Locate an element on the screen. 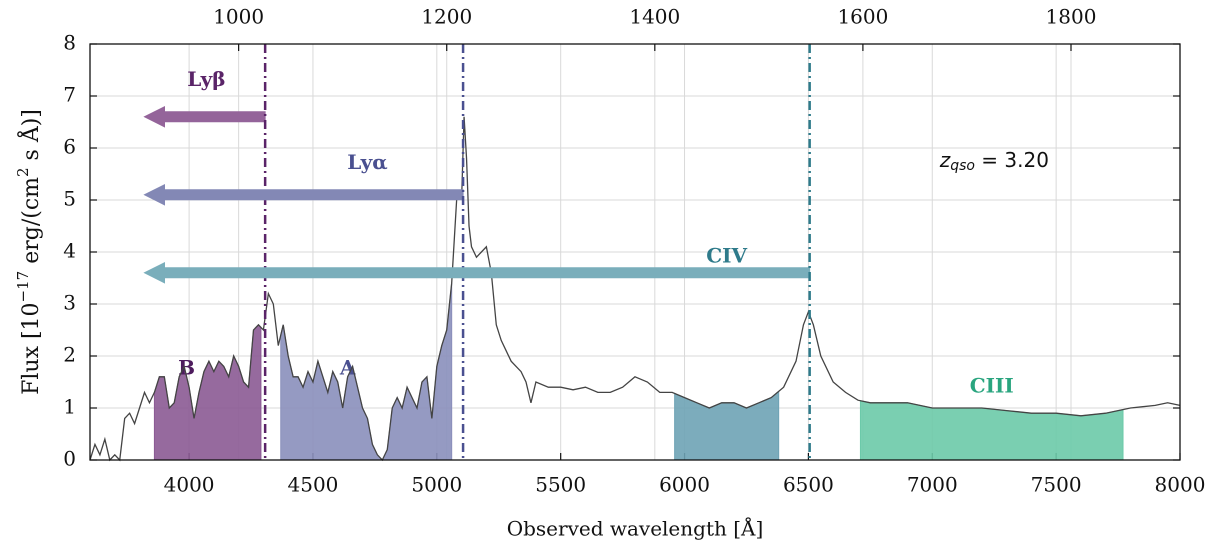  top-tick-label: 1400 is located at coordinates (654, 17).